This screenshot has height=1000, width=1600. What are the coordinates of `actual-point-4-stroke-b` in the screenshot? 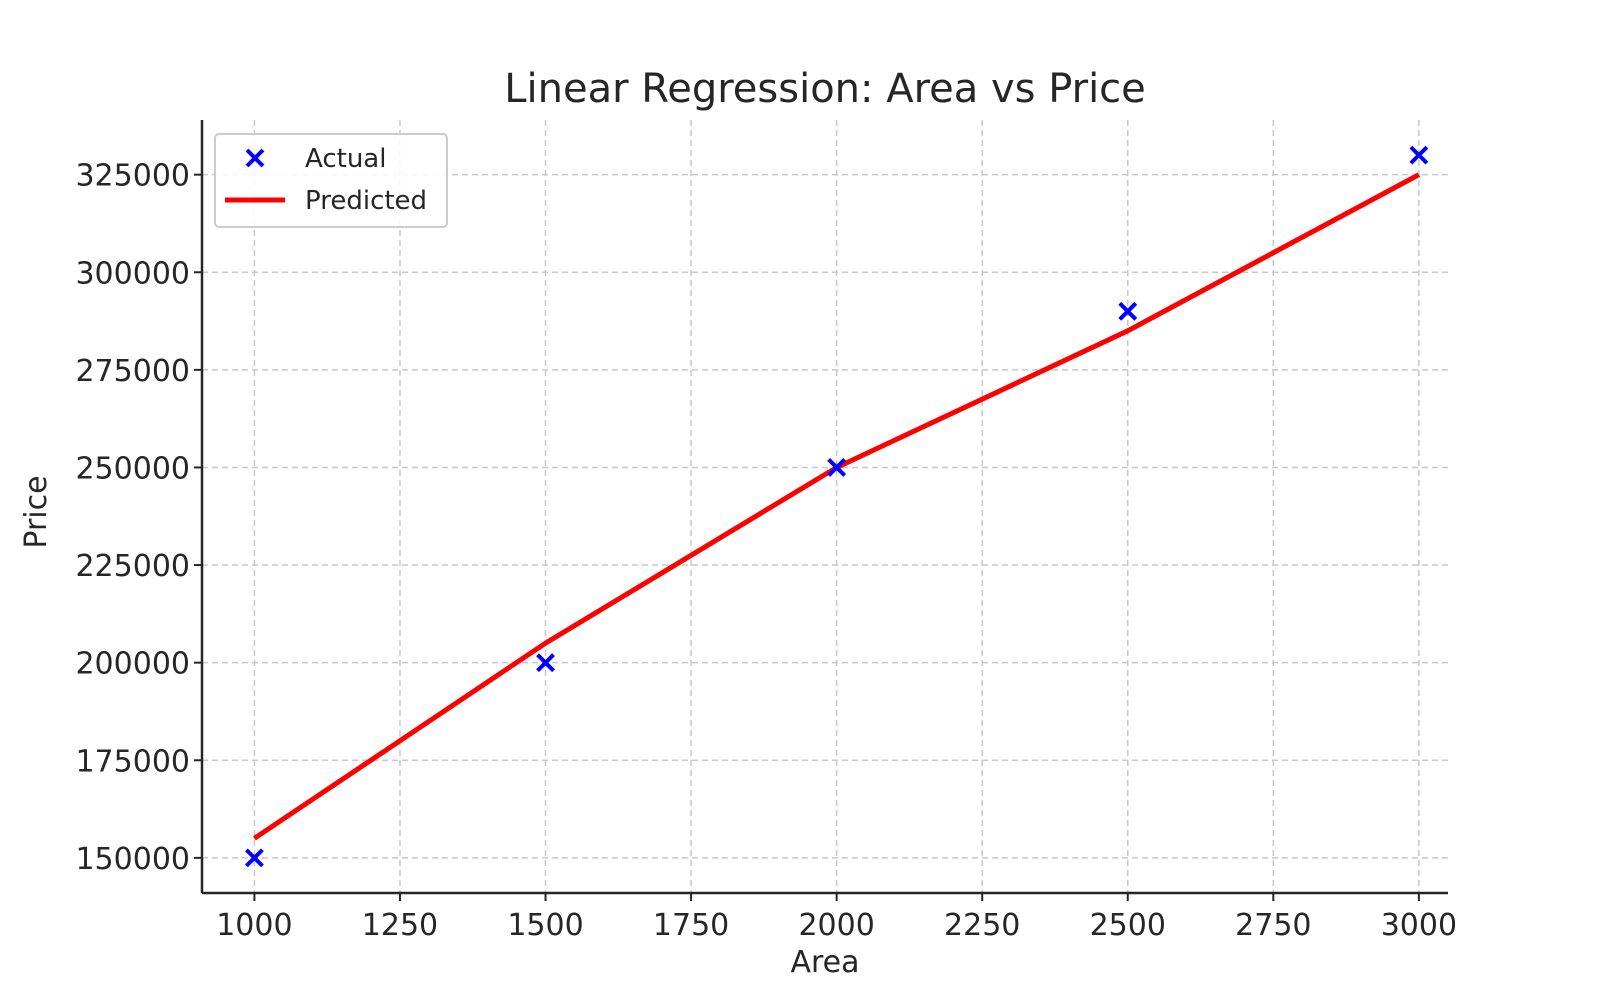 It's located at (1419, 155).